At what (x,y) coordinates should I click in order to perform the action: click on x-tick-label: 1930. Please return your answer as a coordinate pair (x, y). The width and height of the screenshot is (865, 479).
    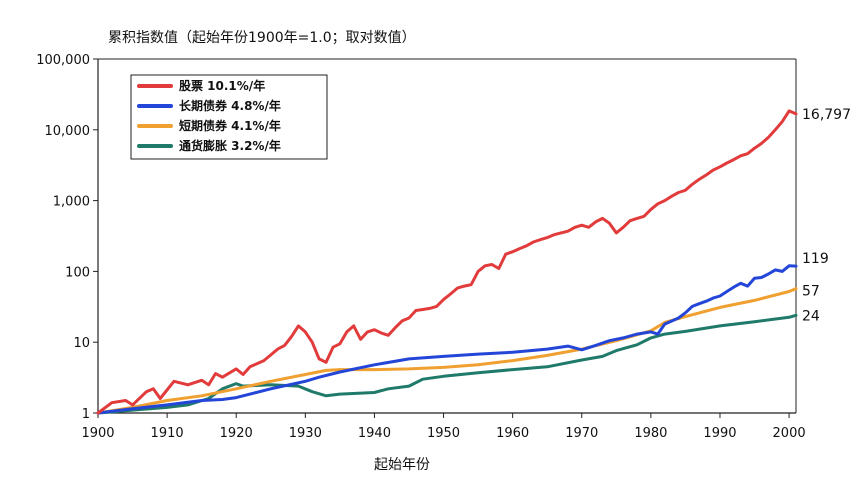
    Looking at the image, I should click on (305, 433).